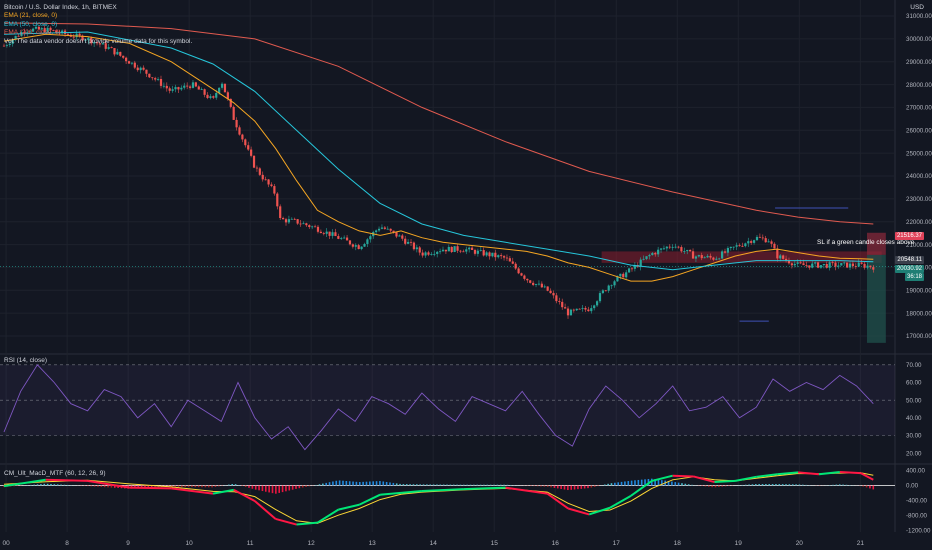 The width and height of the screenshot is (932, 550). Describe the element at coordinates (919, 62) in the screenshot. I see `y-tick-label: 29000.00` at that location.